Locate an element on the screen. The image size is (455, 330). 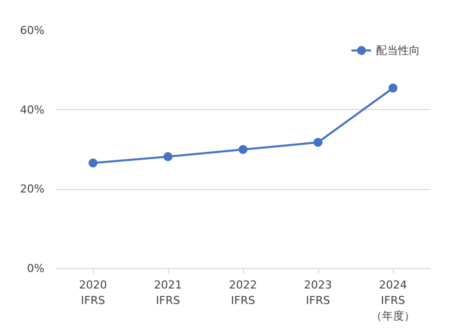
y-tick-label: 40% is located at coordinates (32, 109).